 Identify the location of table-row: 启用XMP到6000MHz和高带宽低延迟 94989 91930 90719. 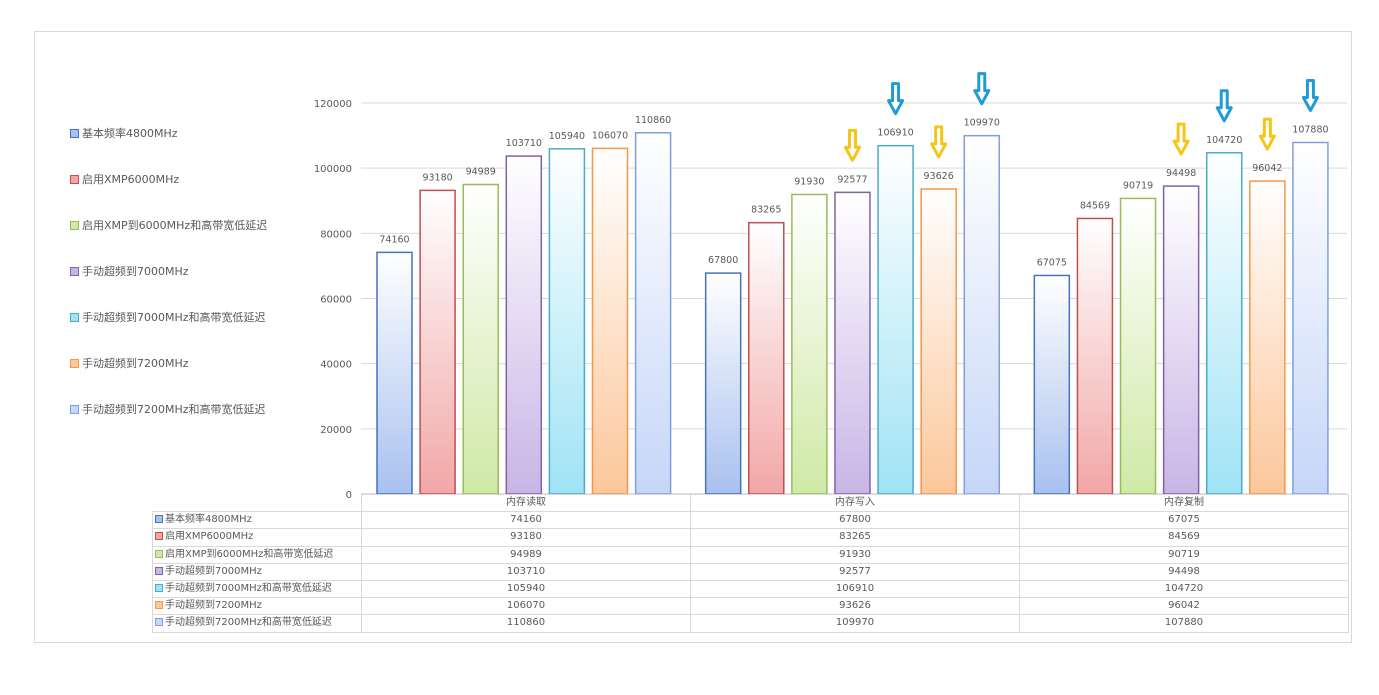
(750, 554).